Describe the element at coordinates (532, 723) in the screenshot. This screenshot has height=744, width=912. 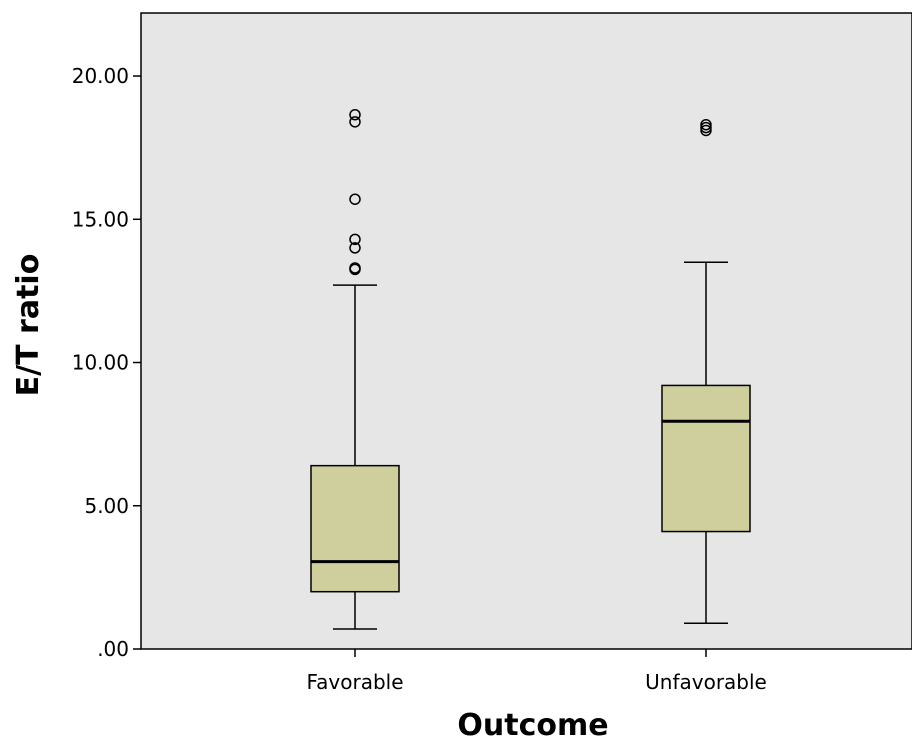
I see `x-axis-title: Outcome` at that location.